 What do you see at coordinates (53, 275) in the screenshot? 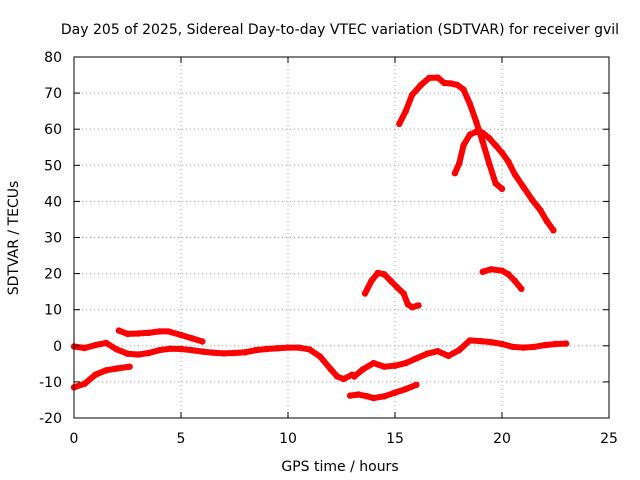
I see `y-tick-label: 20` at bounding box center [53, 275].